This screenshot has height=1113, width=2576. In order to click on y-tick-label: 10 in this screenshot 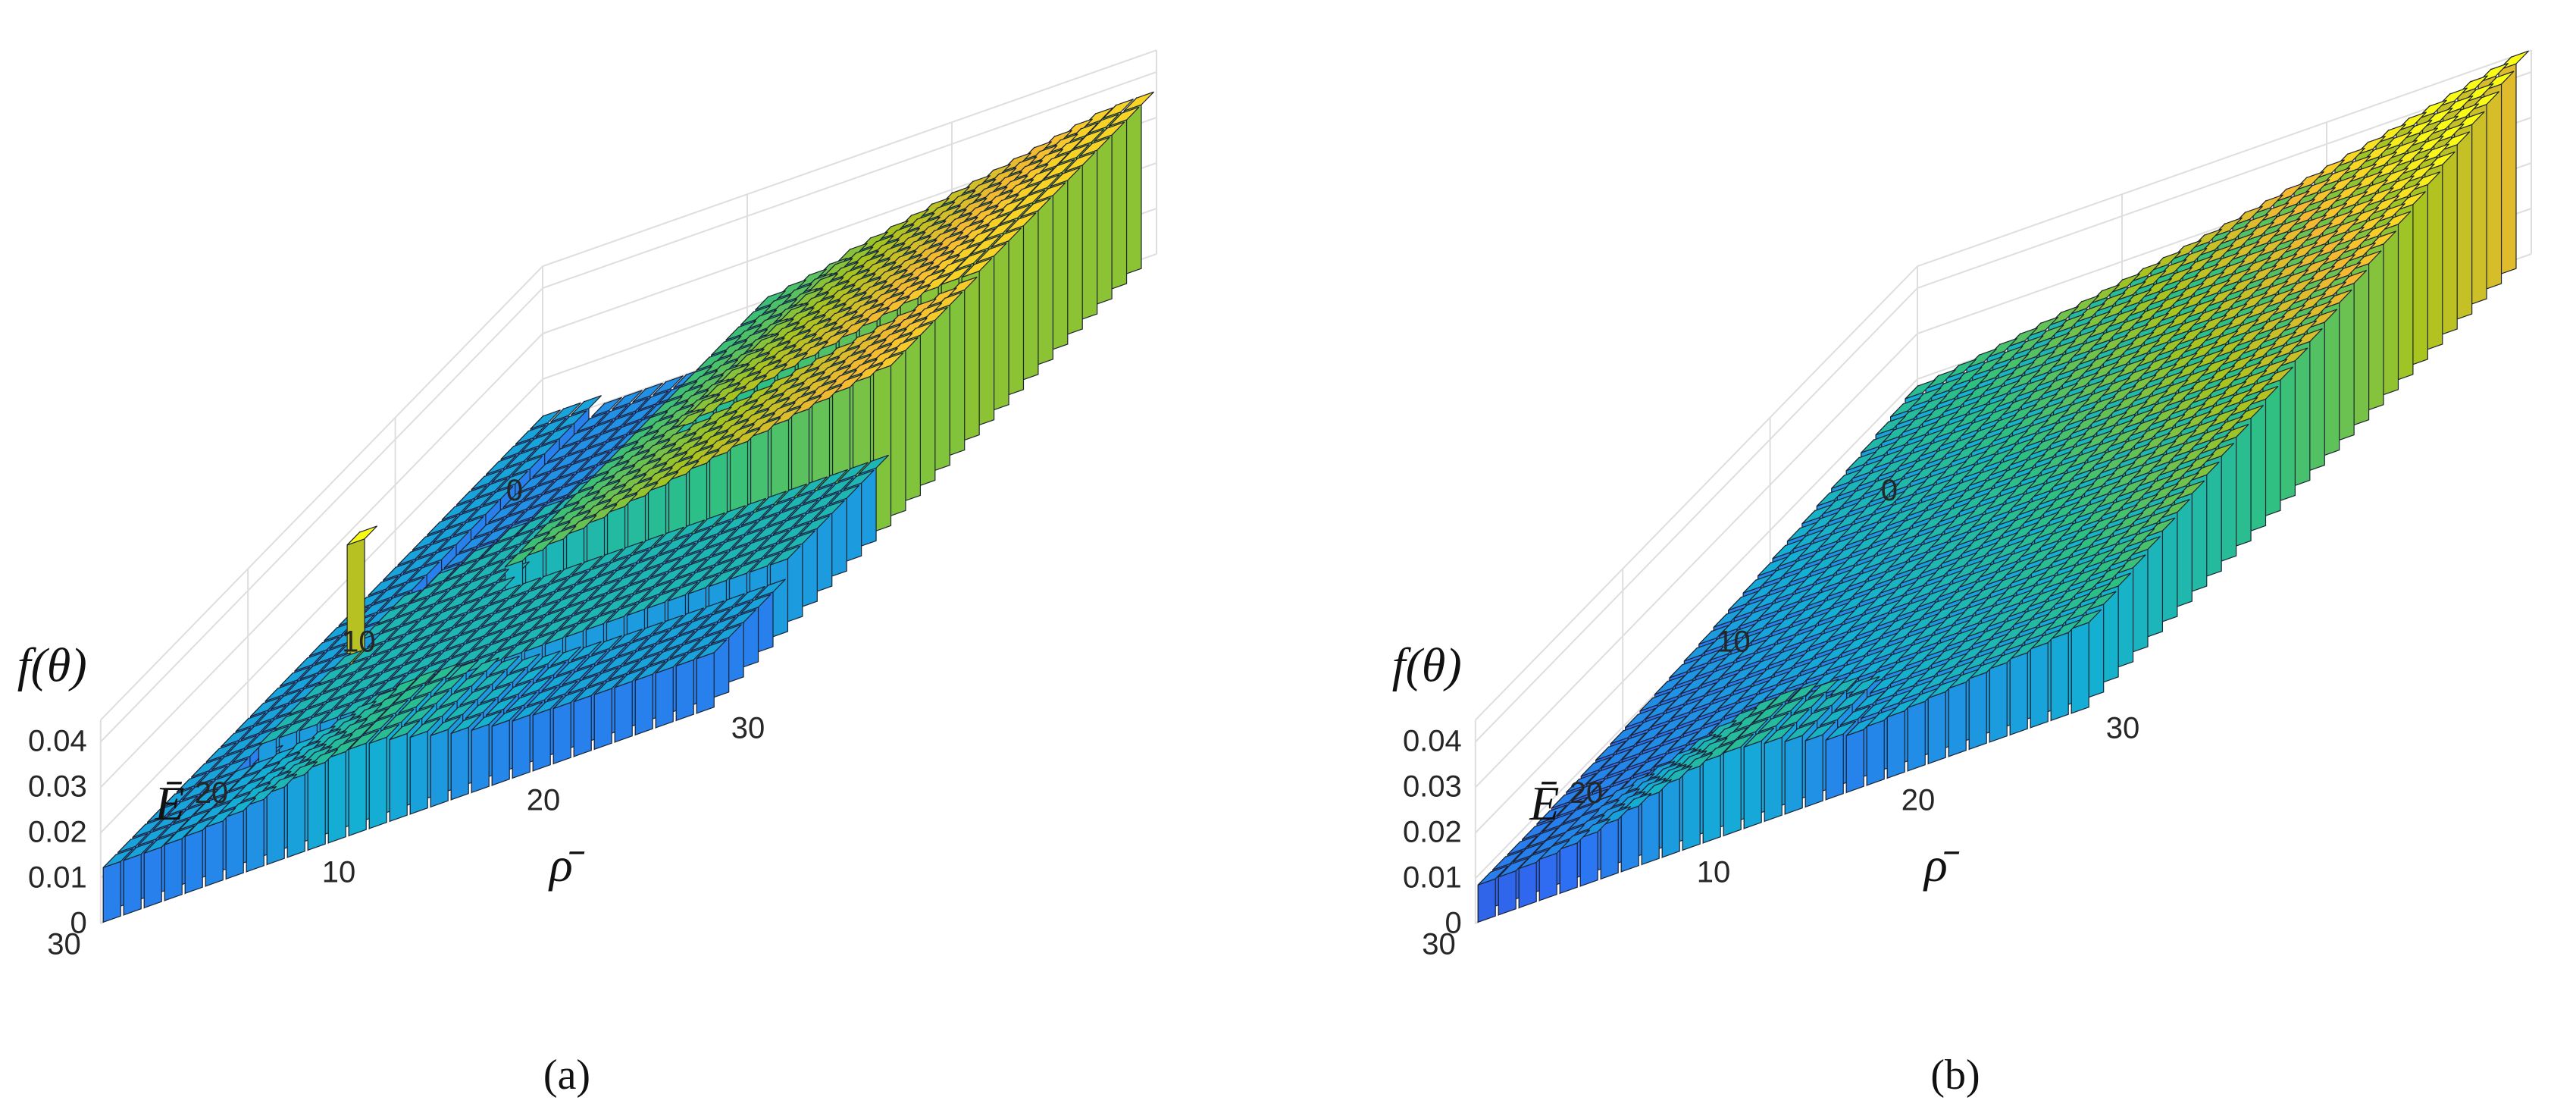, I will do `click(359, 642)`.